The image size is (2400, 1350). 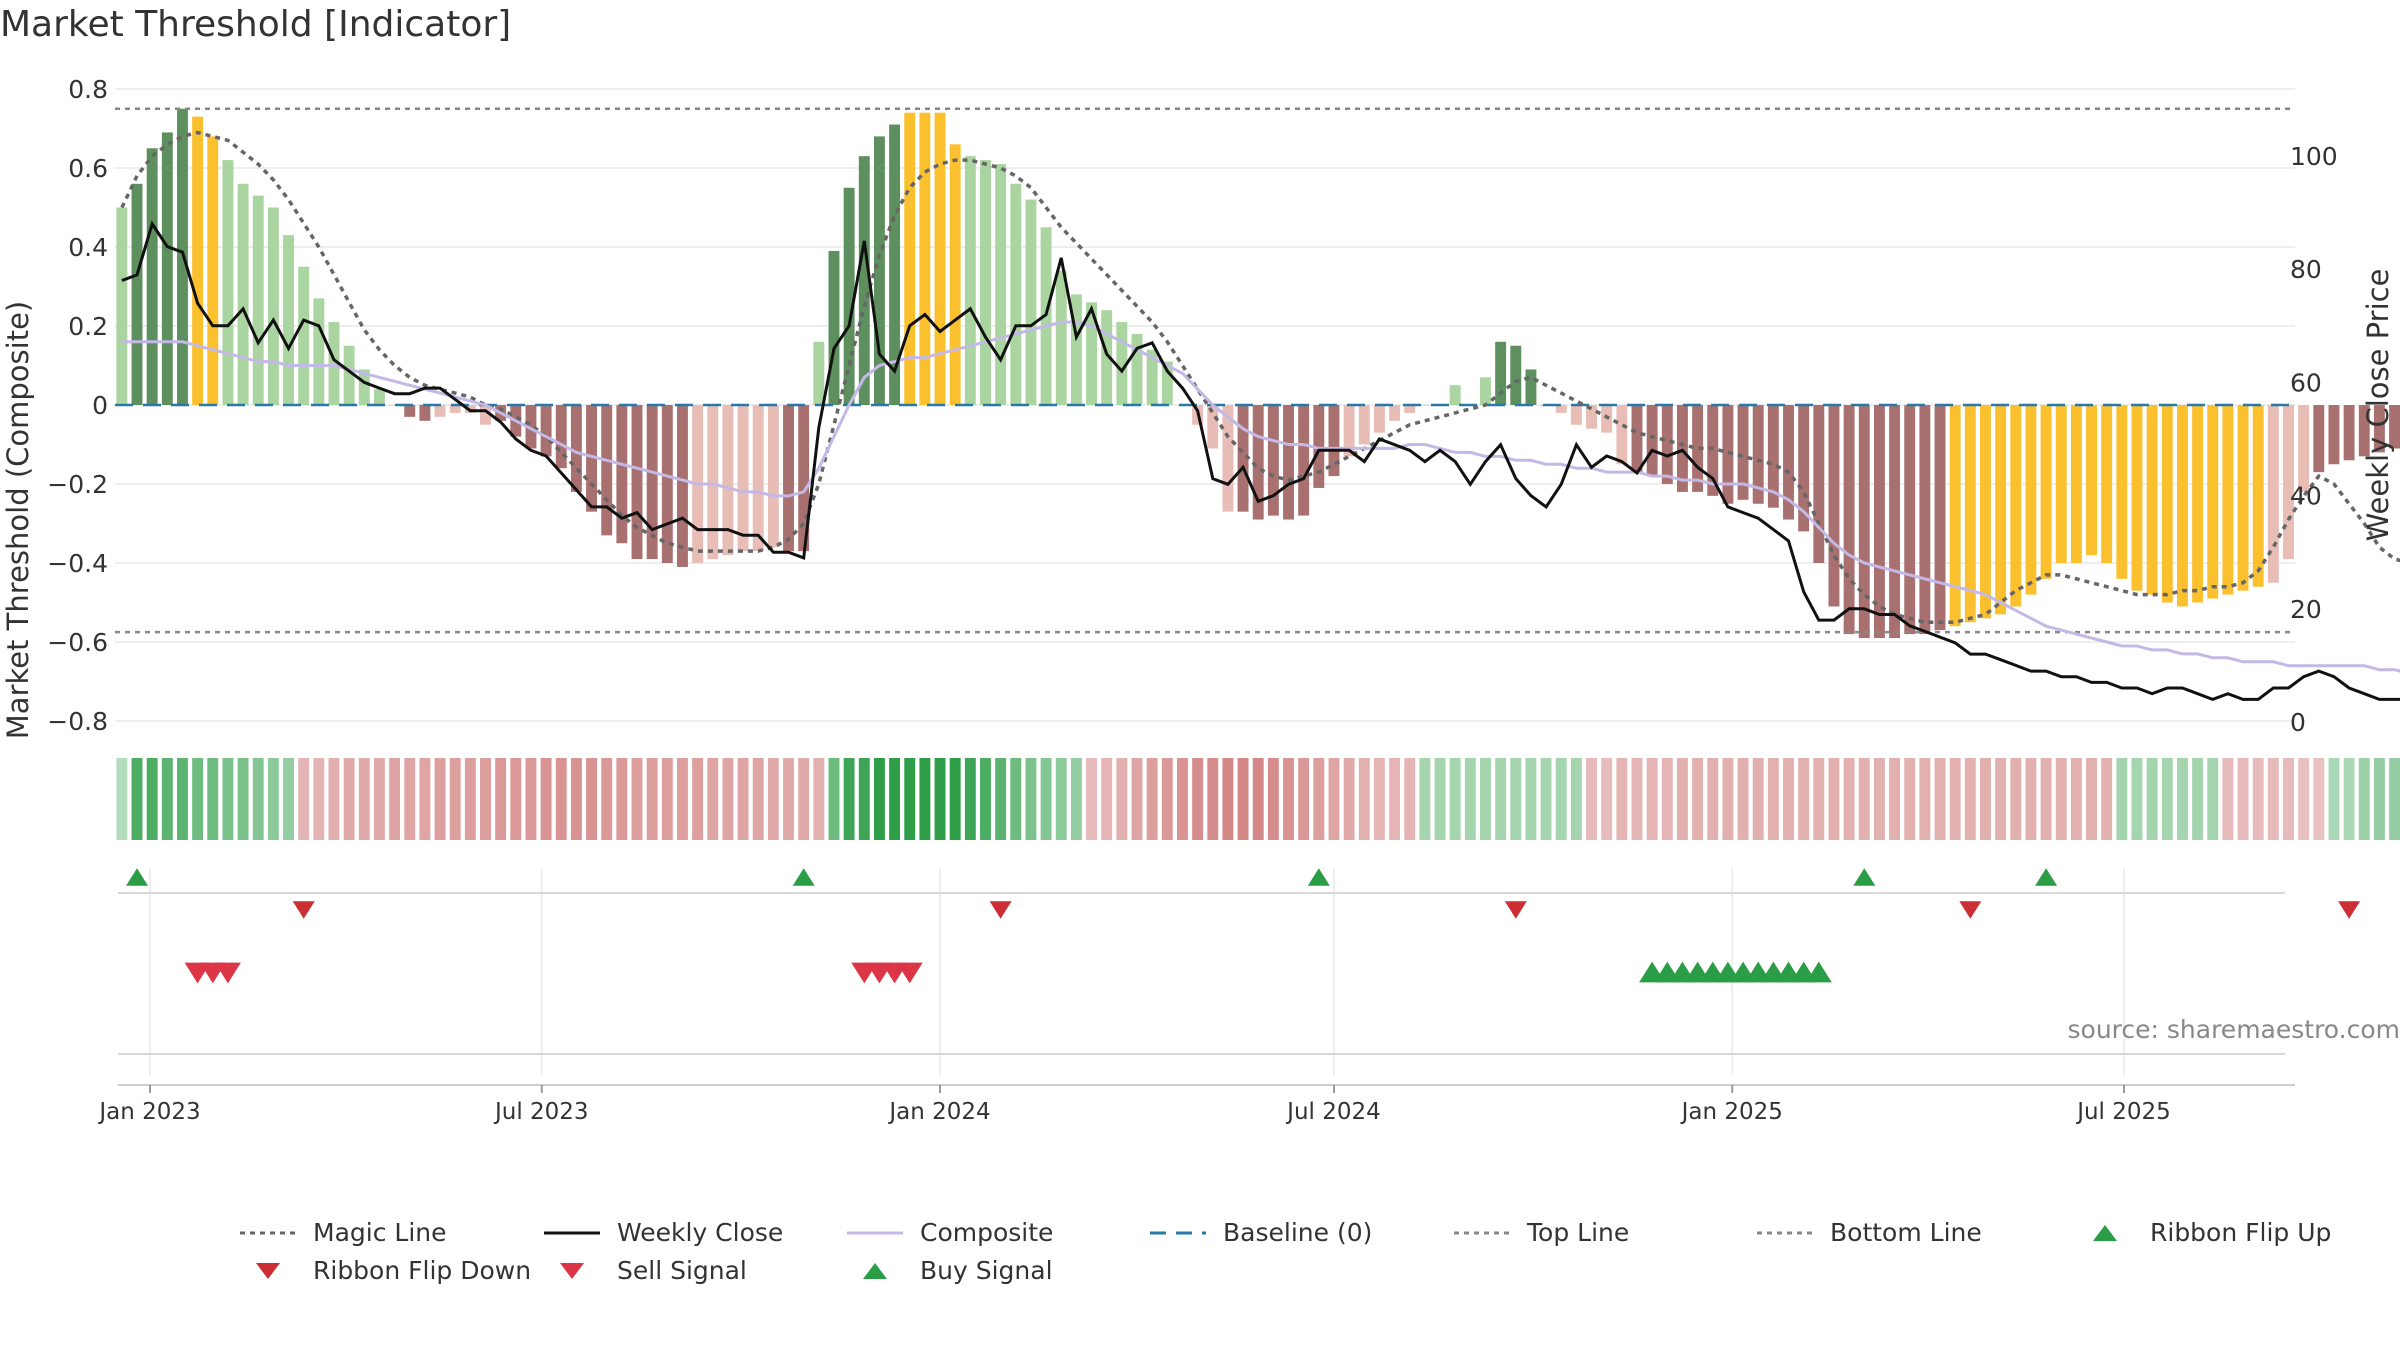 I want to click on sell-signal-marker, so click(x=909, y=973).